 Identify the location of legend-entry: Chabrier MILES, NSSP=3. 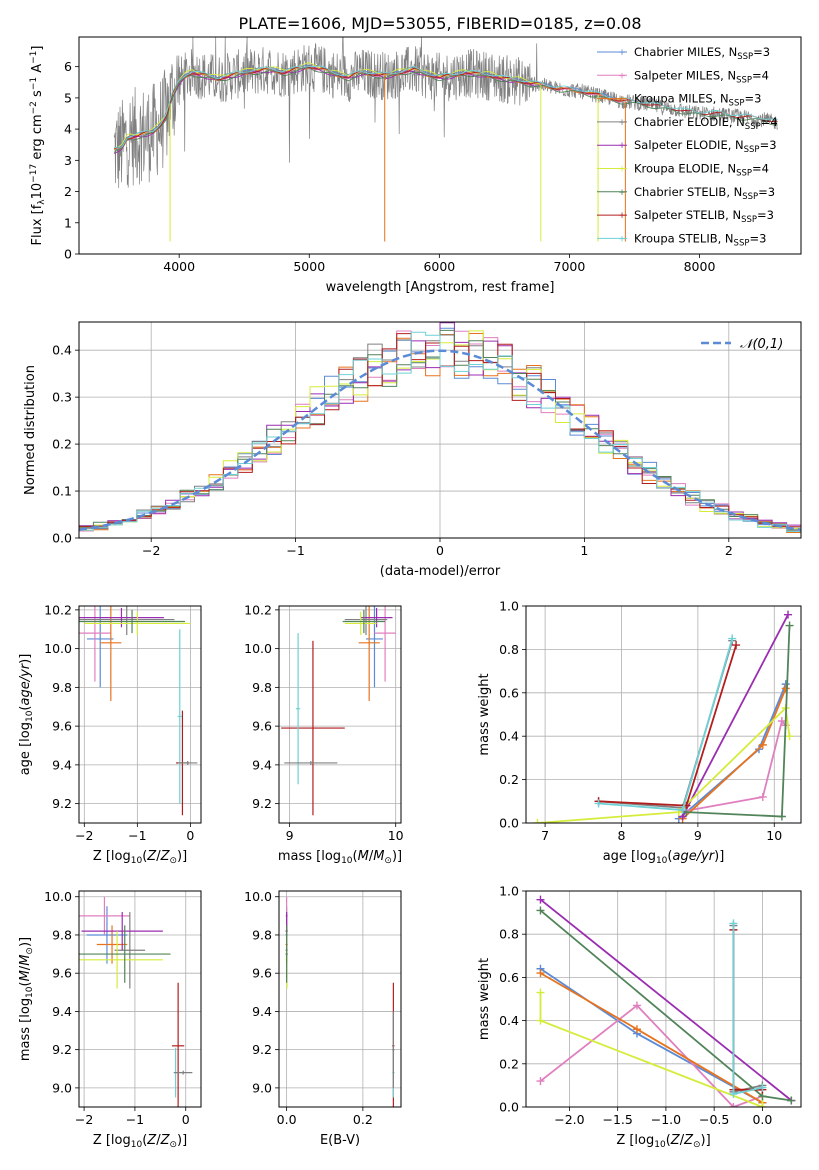
(702, 53).